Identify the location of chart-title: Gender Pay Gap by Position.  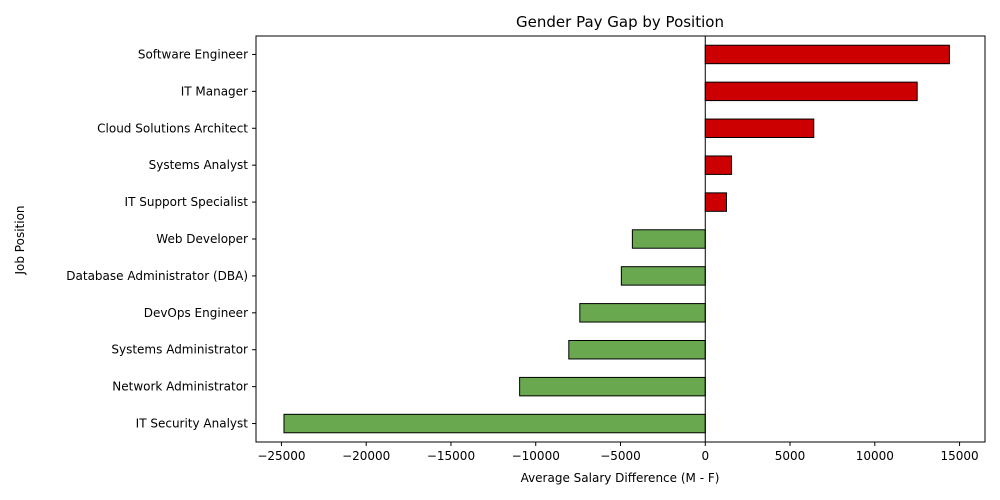
(620, 22).